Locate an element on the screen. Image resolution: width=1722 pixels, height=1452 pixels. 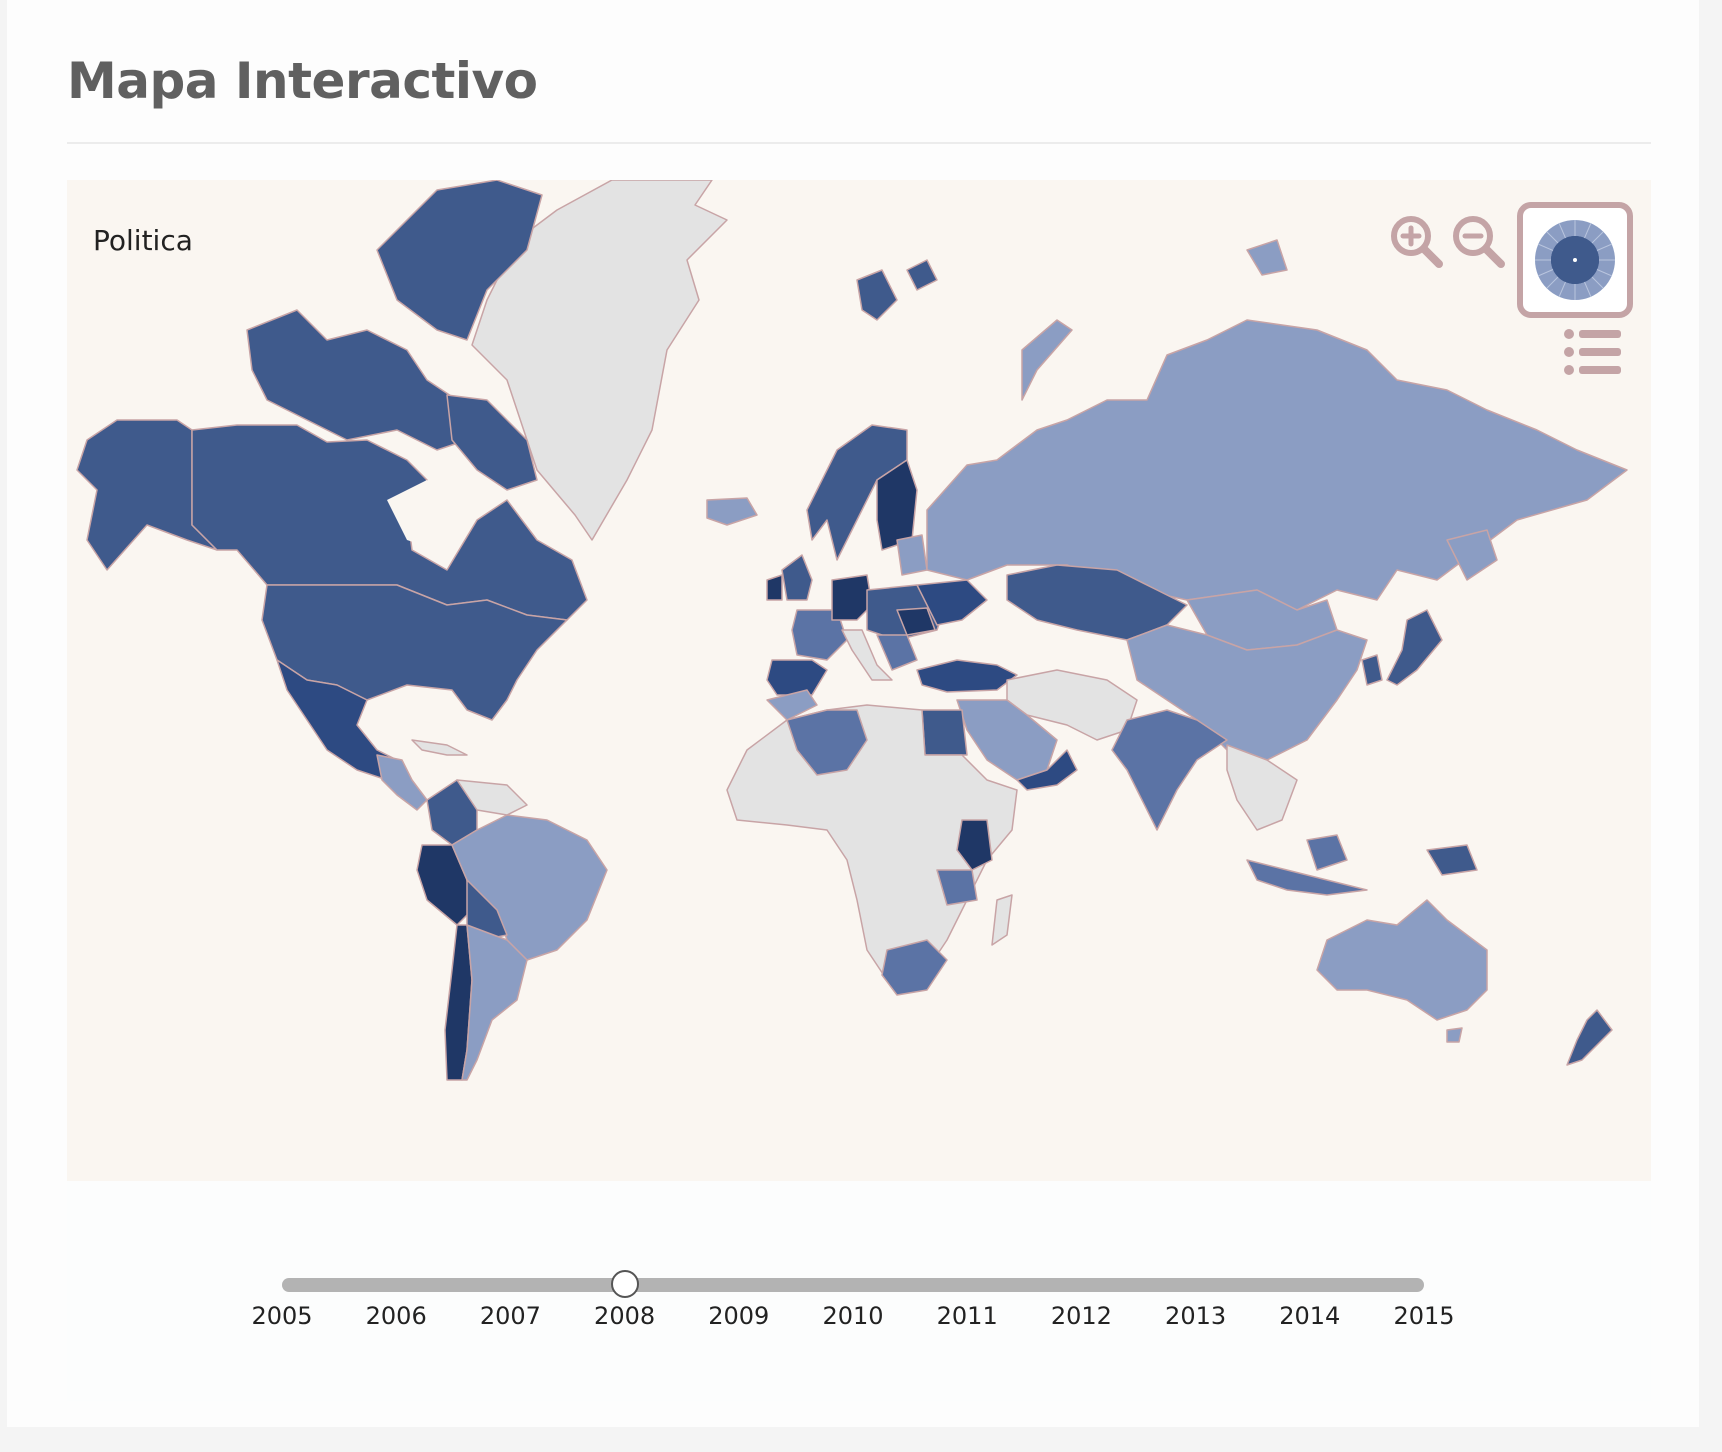
slider-handle is located at coordinates (624, 1284).